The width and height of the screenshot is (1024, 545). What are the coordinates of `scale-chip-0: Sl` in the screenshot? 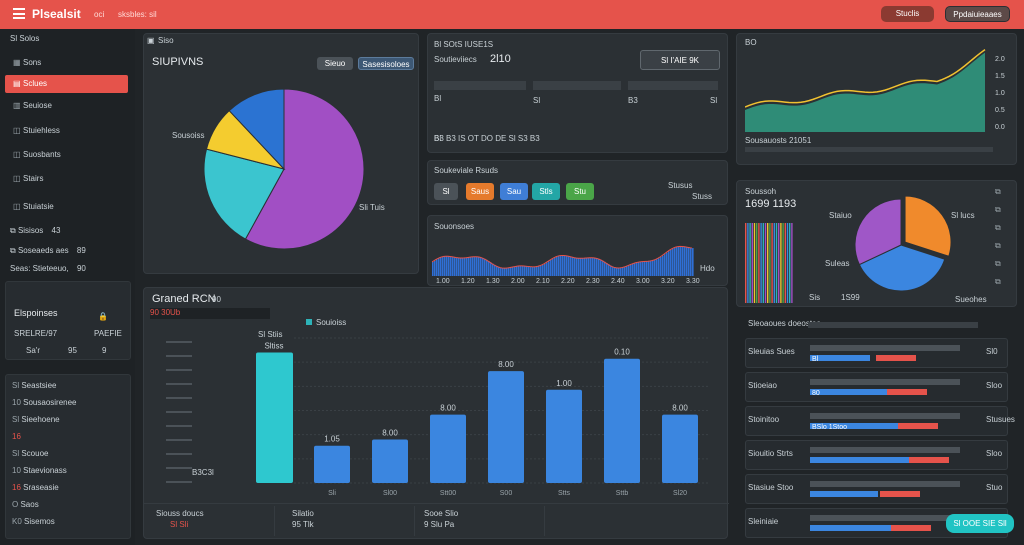 It's located at (446, 191).